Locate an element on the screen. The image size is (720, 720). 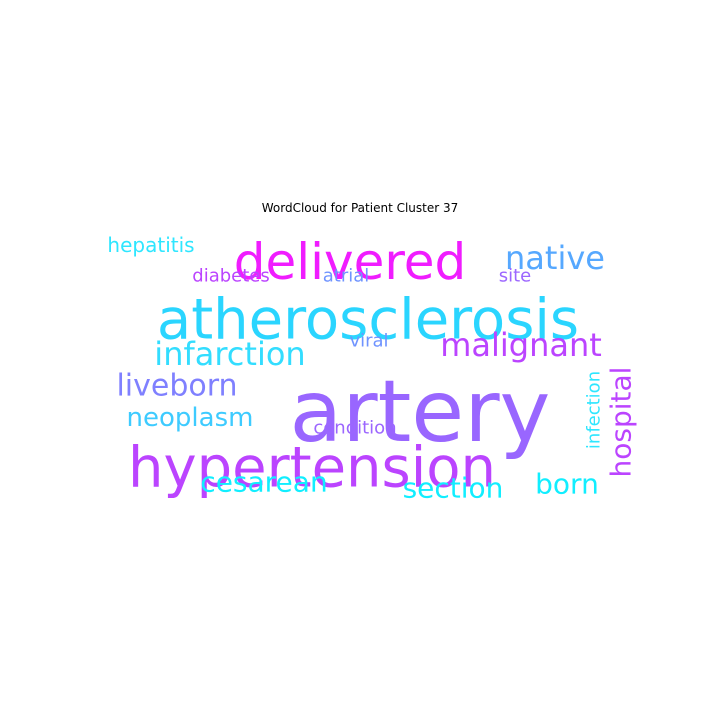
chart-title: WordCloud for Patient Cluster 37 is located at coordinates (360, 208).